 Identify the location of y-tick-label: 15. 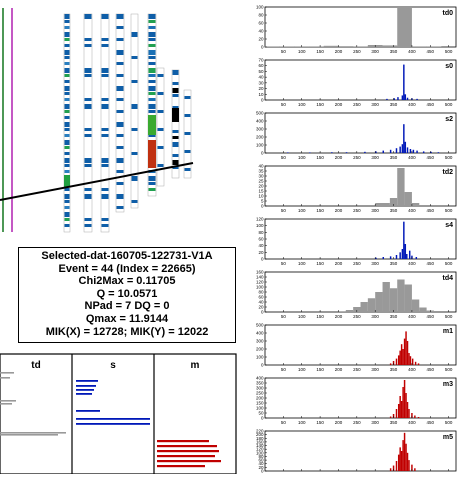
(261, 191).